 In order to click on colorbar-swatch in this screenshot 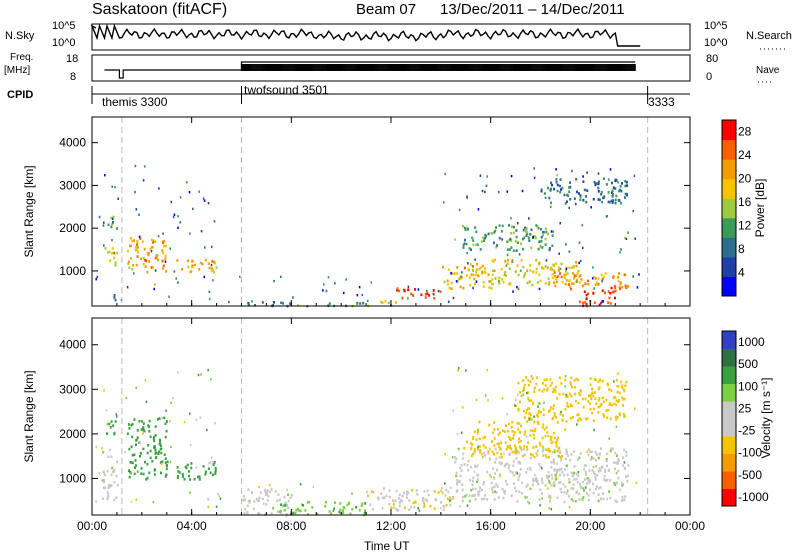, I will do `click(729, 286)`.